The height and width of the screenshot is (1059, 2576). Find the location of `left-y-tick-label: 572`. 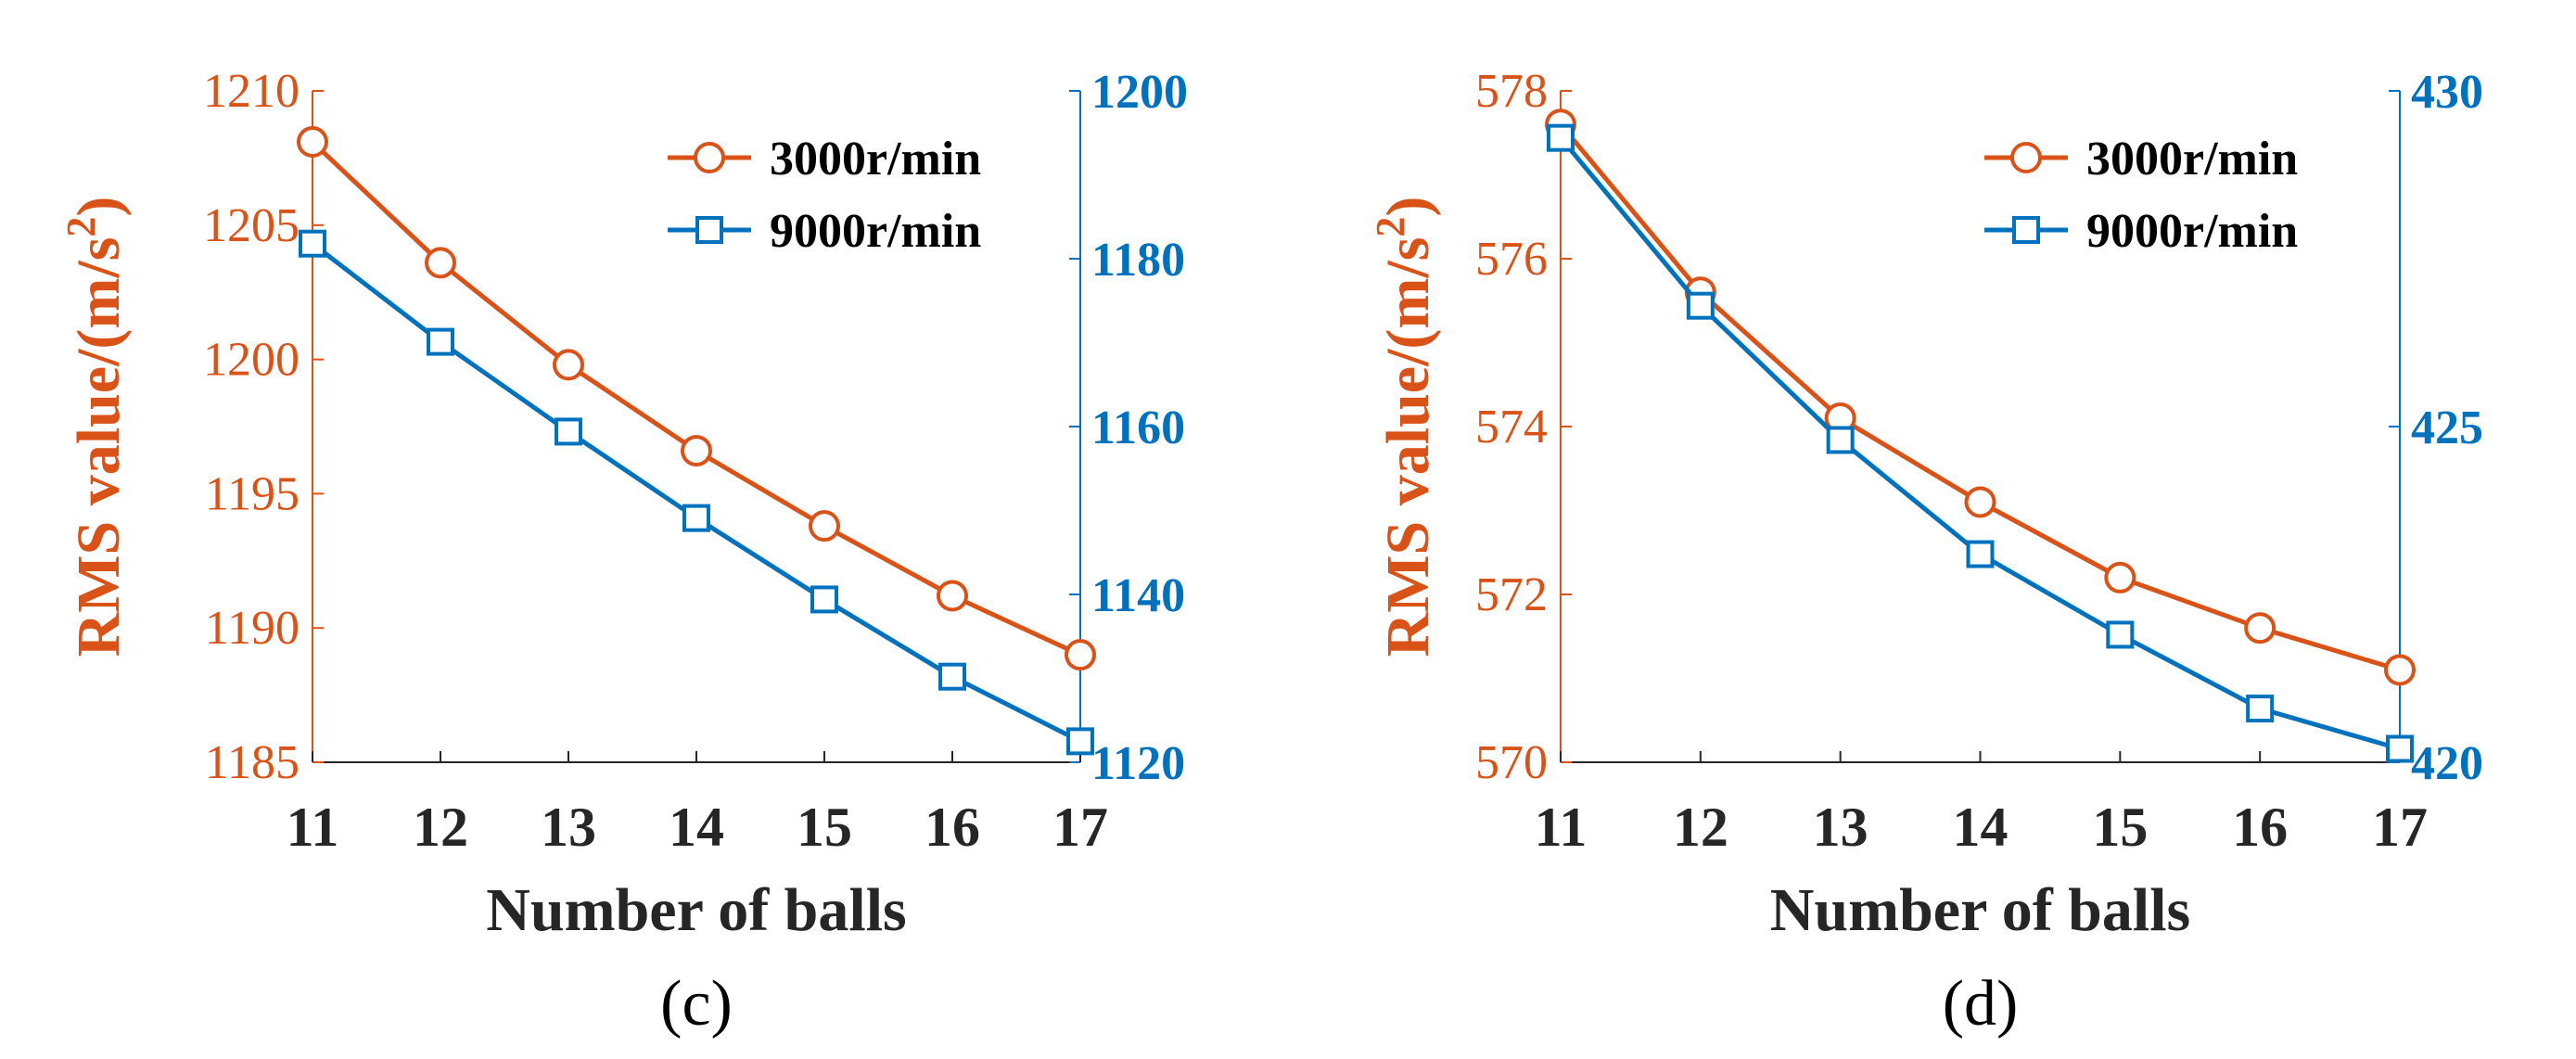

left-y-tick-label: 572 is located at coordinates (1511, 595).